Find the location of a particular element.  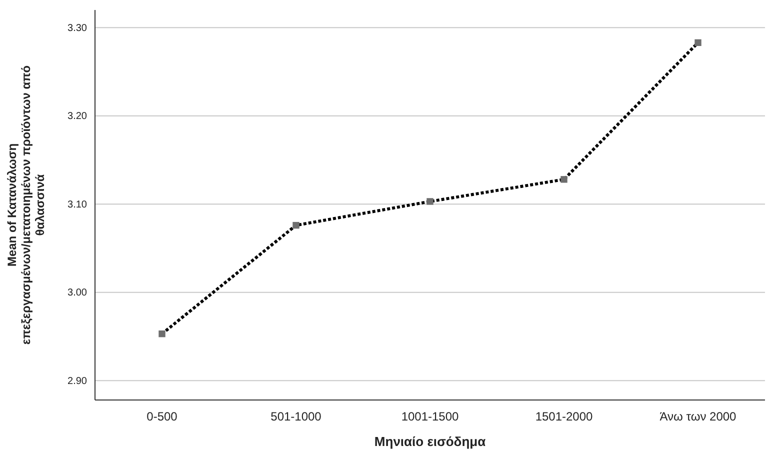

x-tick-label: Άνω των 2000 is located at coordinates (698, 417).